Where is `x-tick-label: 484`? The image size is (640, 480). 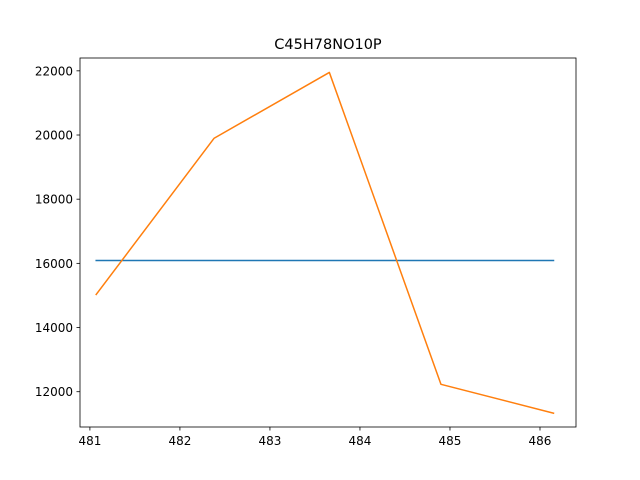
x-tick-label: 484 is located at coordinates (360, 441).